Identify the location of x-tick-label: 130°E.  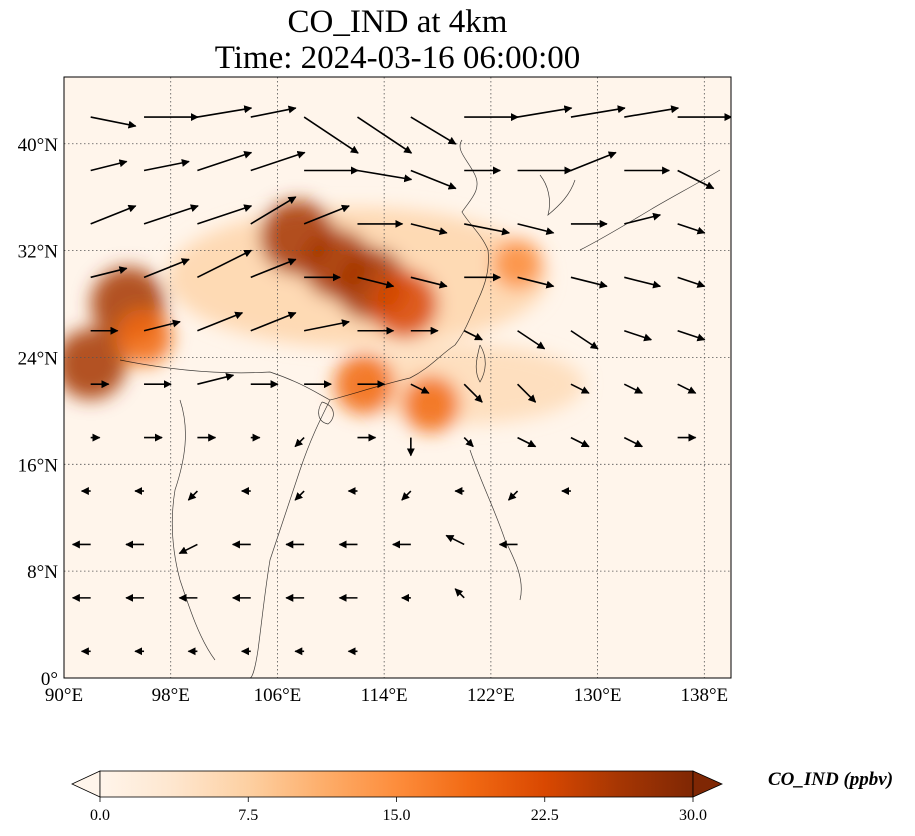
(598, 695).